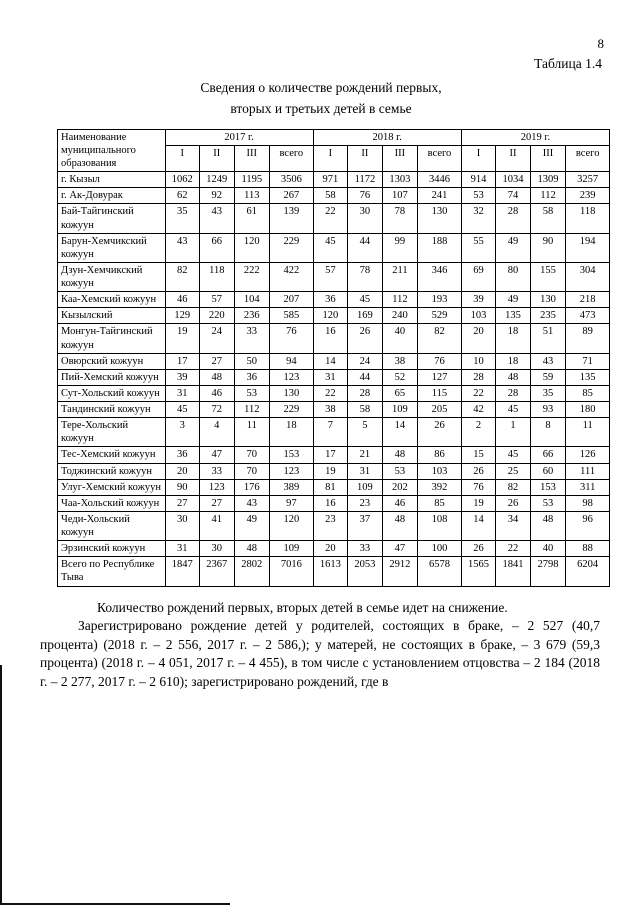 Image resolution: width=640 pixels, height=905 pixels. What do you see at coordinates (439, 471) in the screenshot?
I see `value-cell: 103` at bounding box center [439, 471].